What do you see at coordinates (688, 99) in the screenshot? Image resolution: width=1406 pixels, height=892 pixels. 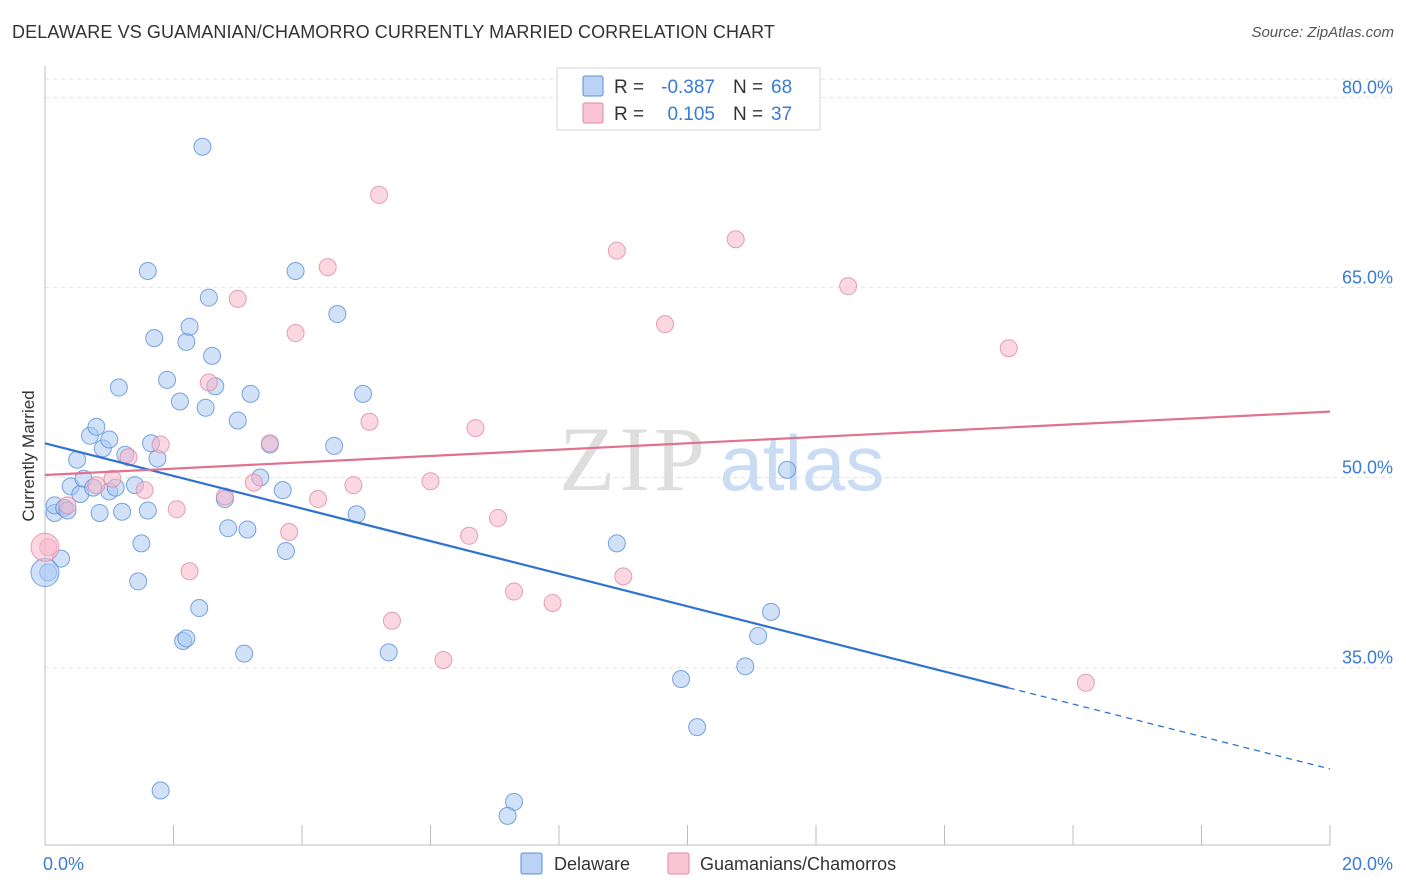 I see `stats-legend: R = -0.387 N = 68 R = 0.105 N = 37` at bounding box center [688, 99].